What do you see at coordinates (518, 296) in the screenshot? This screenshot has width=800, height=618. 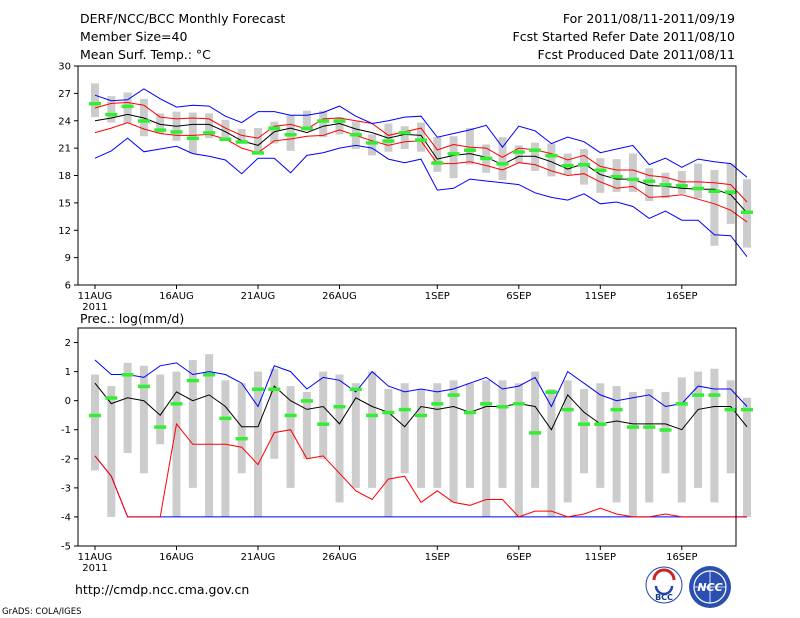 I see `x-tick-label: 6SEP` at bounding box center [518, 296].